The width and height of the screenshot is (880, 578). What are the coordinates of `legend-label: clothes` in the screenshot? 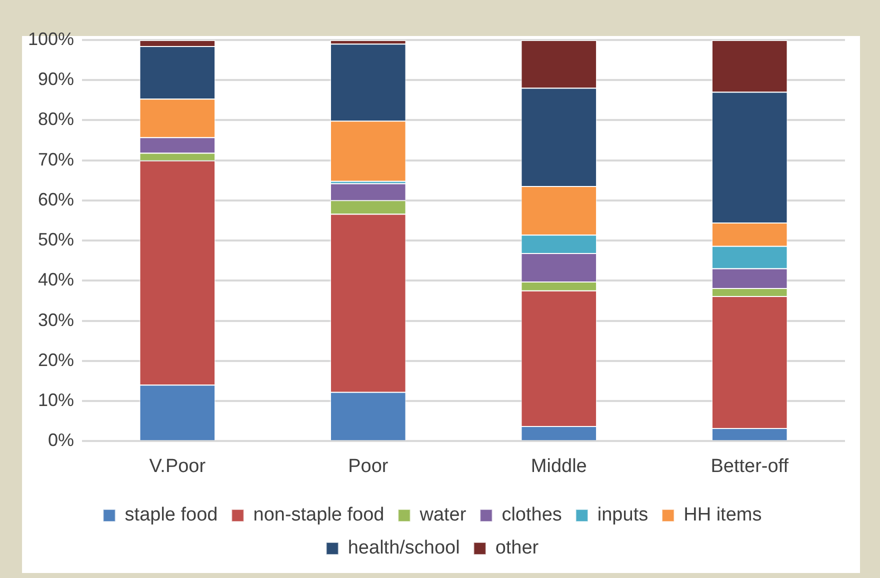 It's located at (532, 515).